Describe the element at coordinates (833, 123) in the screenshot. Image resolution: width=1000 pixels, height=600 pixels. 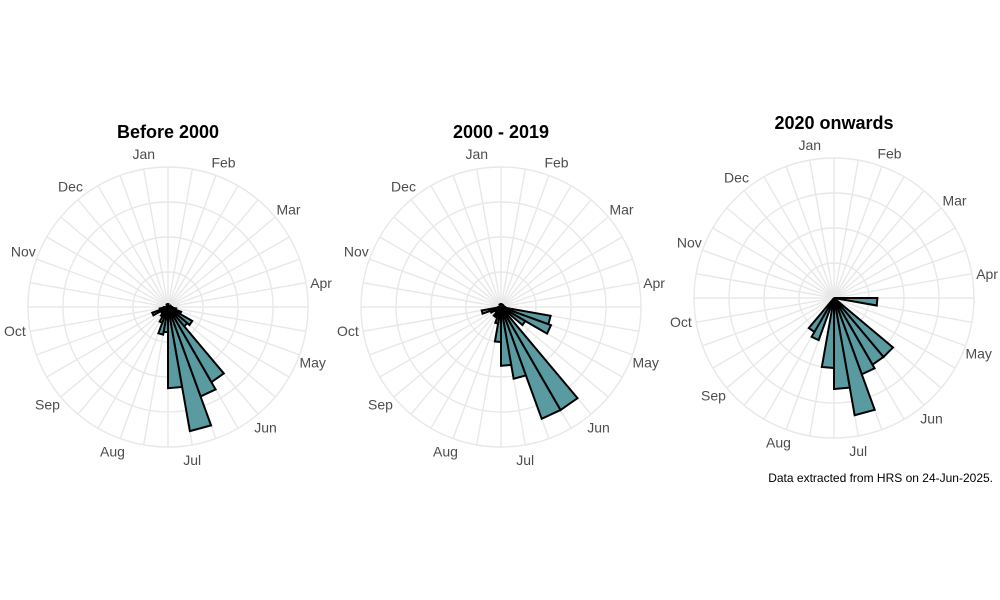
I see `panel-title: 2020 onwards` at that location.